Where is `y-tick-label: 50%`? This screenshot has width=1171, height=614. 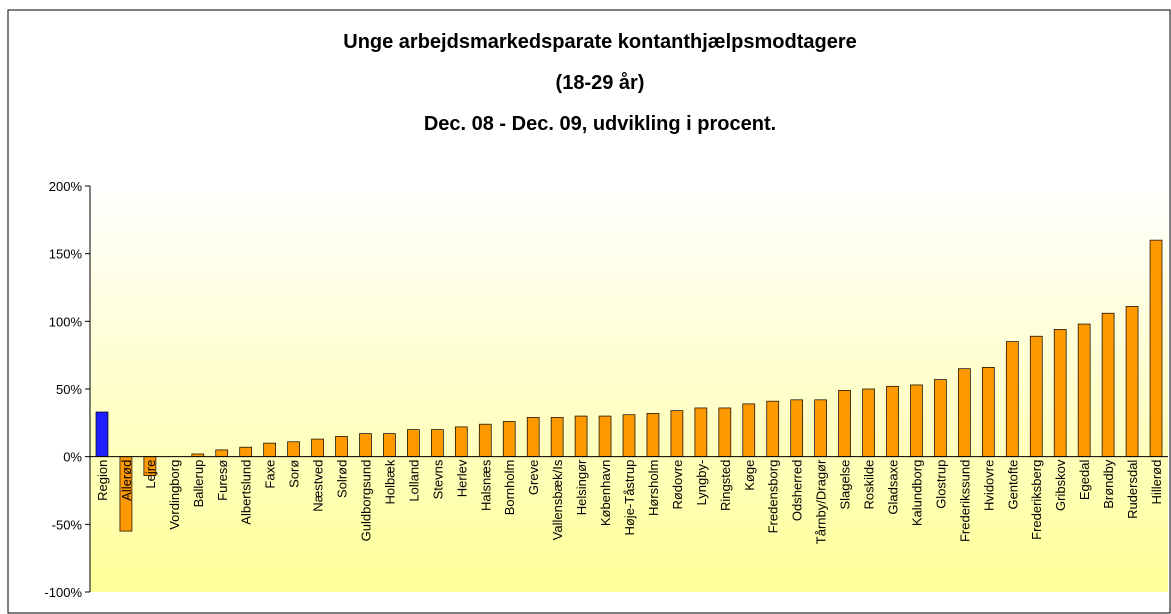 y-tick-label: 50% is located at coordinates (69, 389).